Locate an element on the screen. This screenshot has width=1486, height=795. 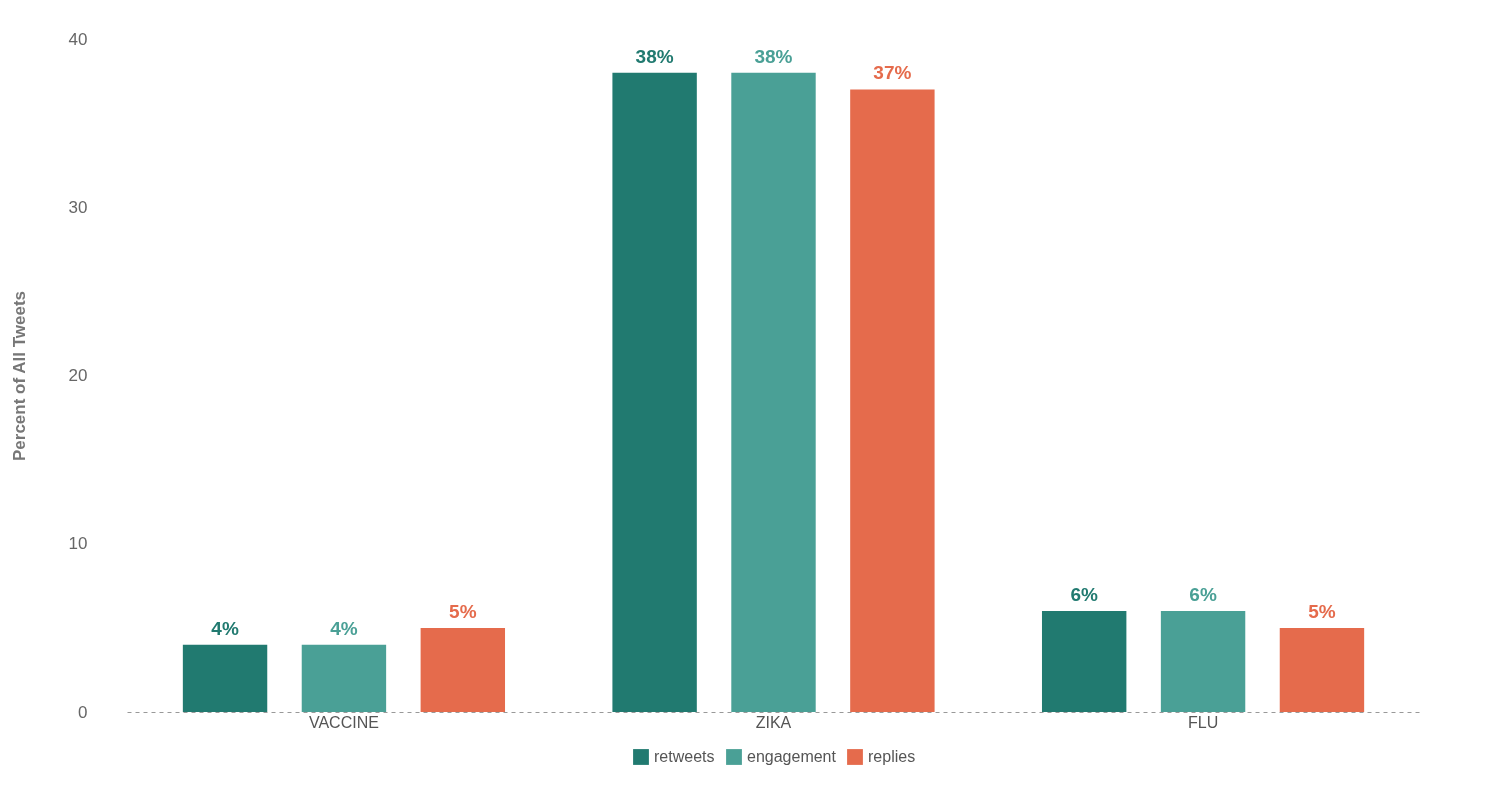
x-tick-label: VACCINE is located at coordinates (343, 722).